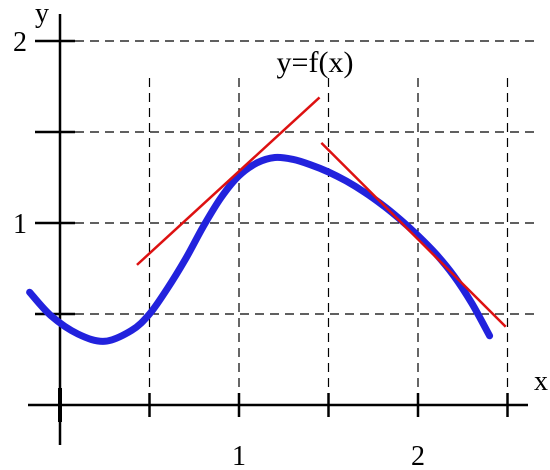 This screenshot has height=470, width=550. Describe the element at coordinates (315, 62) in the screenshot. I see `chart-title: y=f(x)` at that location.